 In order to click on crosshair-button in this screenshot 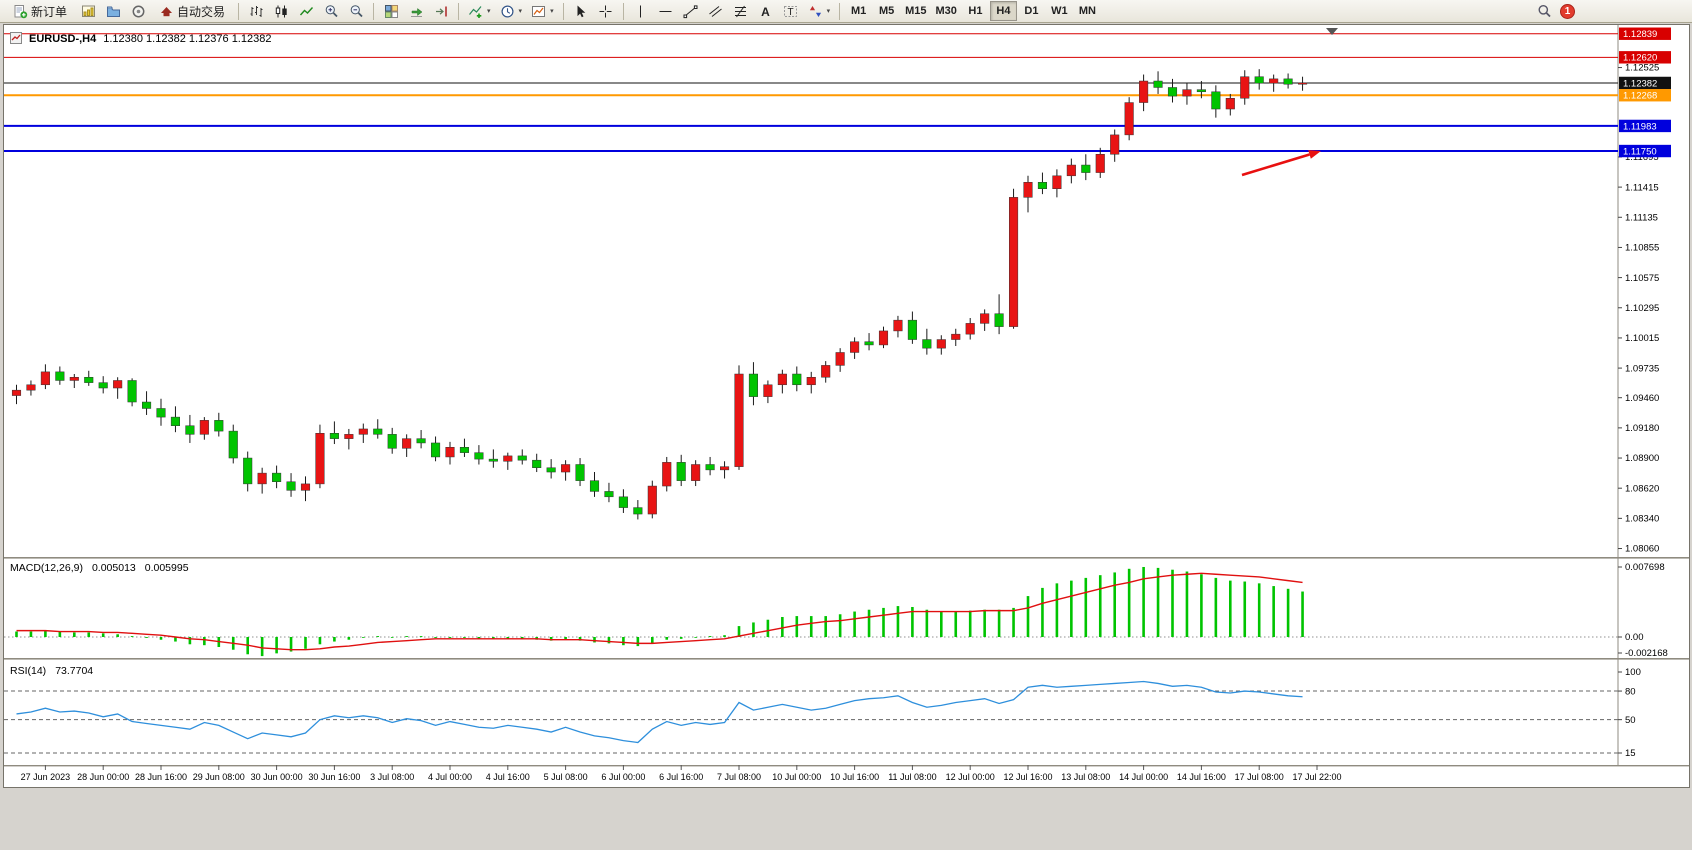, I will do `click(606, 11)`.